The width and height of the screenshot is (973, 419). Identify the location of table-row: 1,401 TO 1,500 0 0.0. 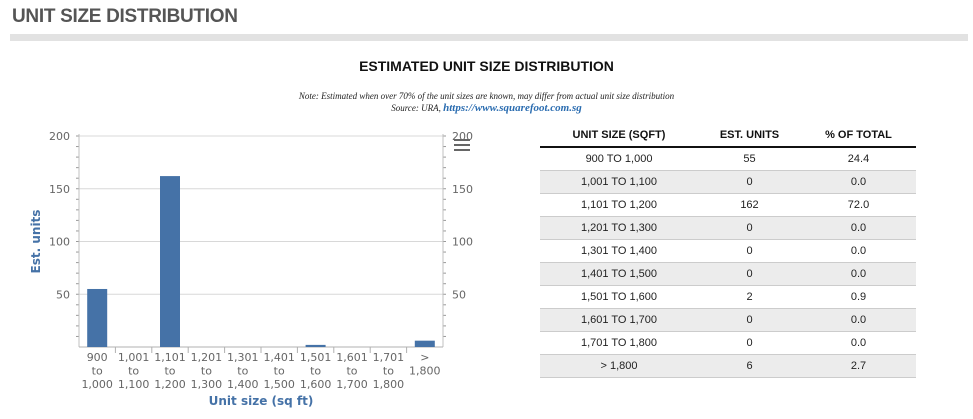
(728, 274).